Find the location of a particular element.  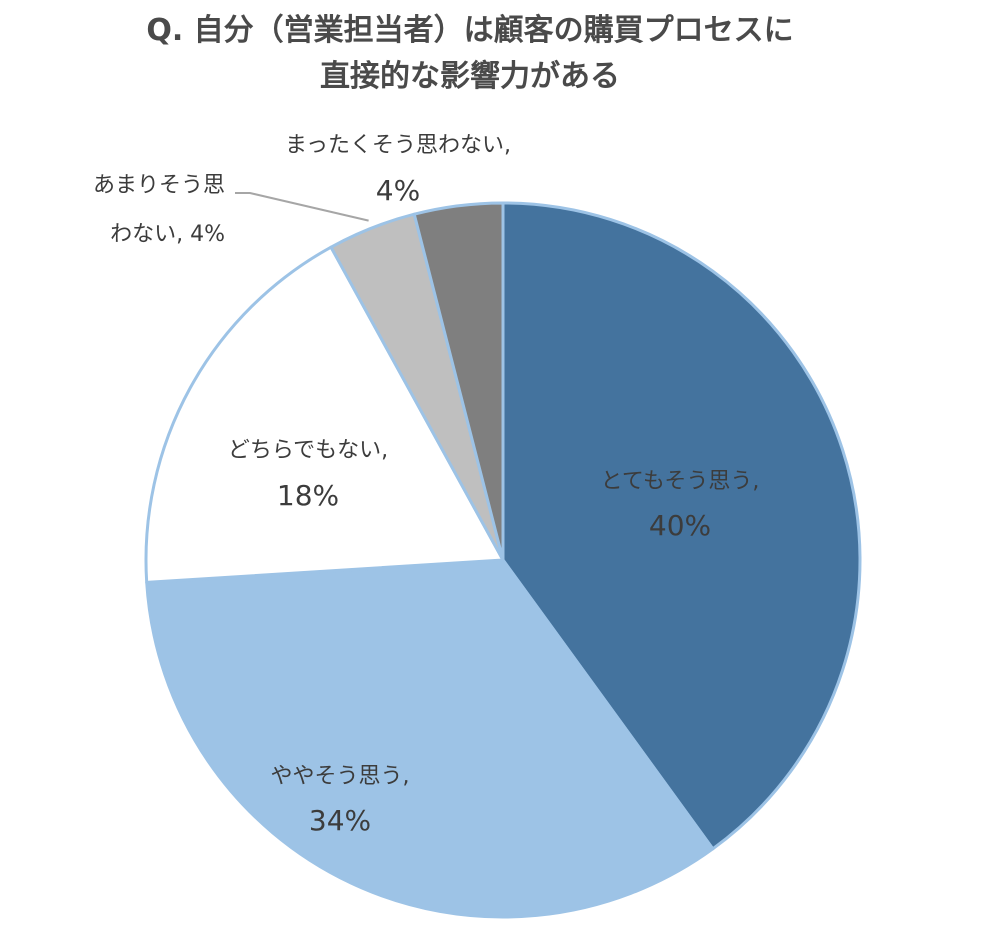

slice-label-4-percent: 4% is located at coordinates (398, 190).